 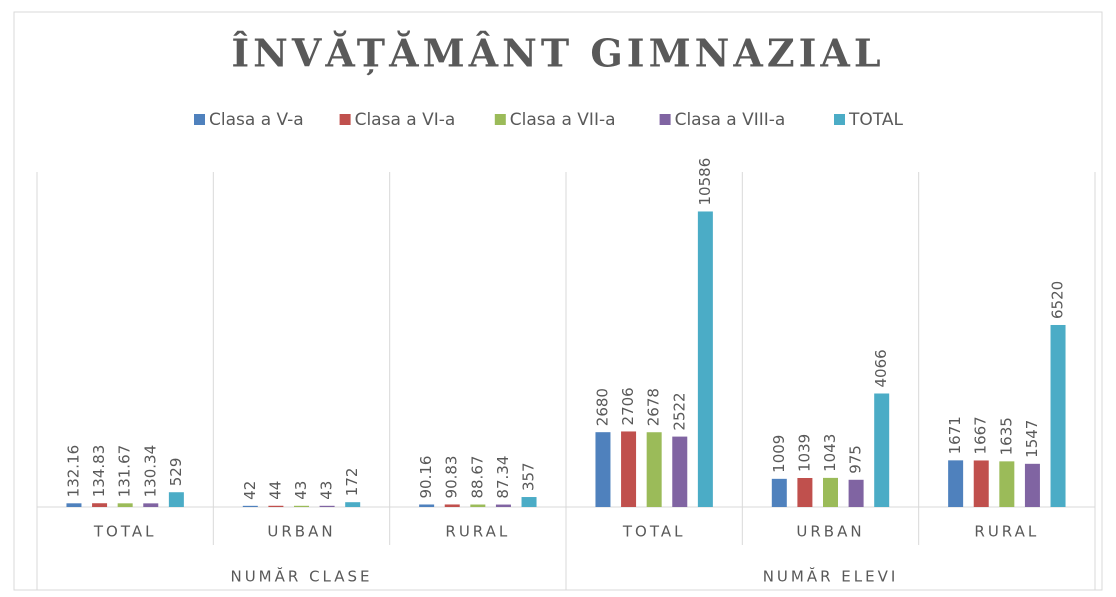 I want to click on data-label: 1039, so click(x=804, y=453).